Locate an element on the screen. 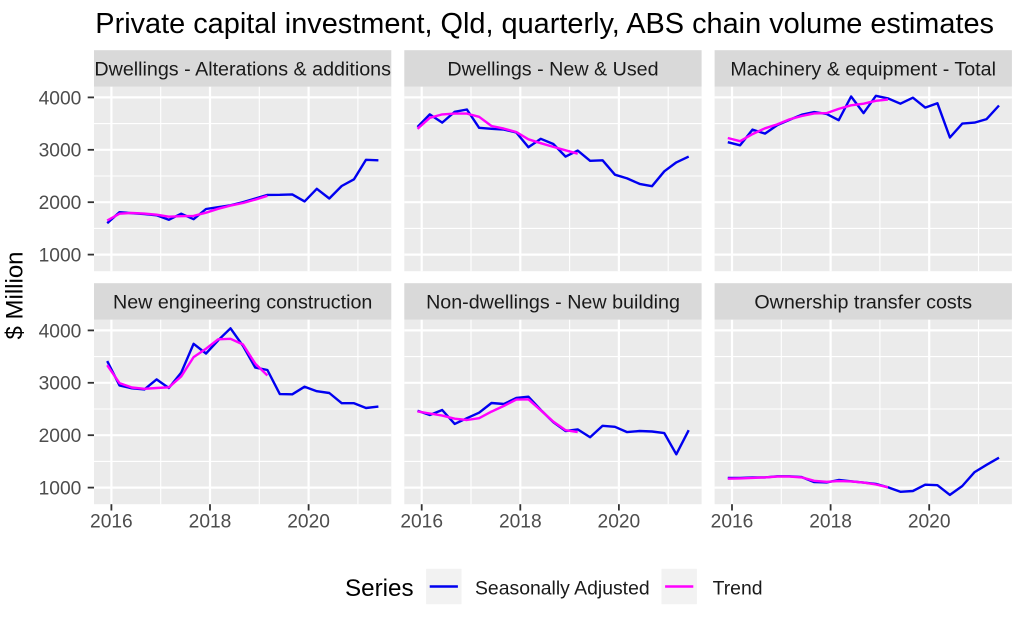 This screenshot has width=1024, height=635. svg-text: Trend is located at coordinates (738, 588).